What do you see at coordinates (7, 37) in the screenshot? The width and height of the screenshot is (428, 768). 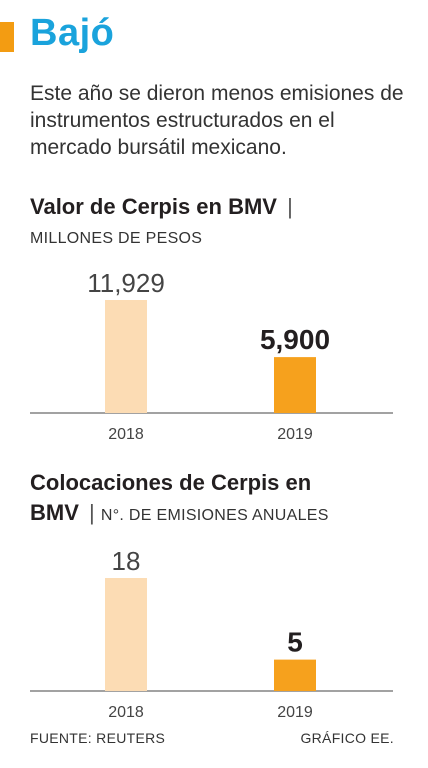 I see `accent-bar` at bounding box center [7, 37].